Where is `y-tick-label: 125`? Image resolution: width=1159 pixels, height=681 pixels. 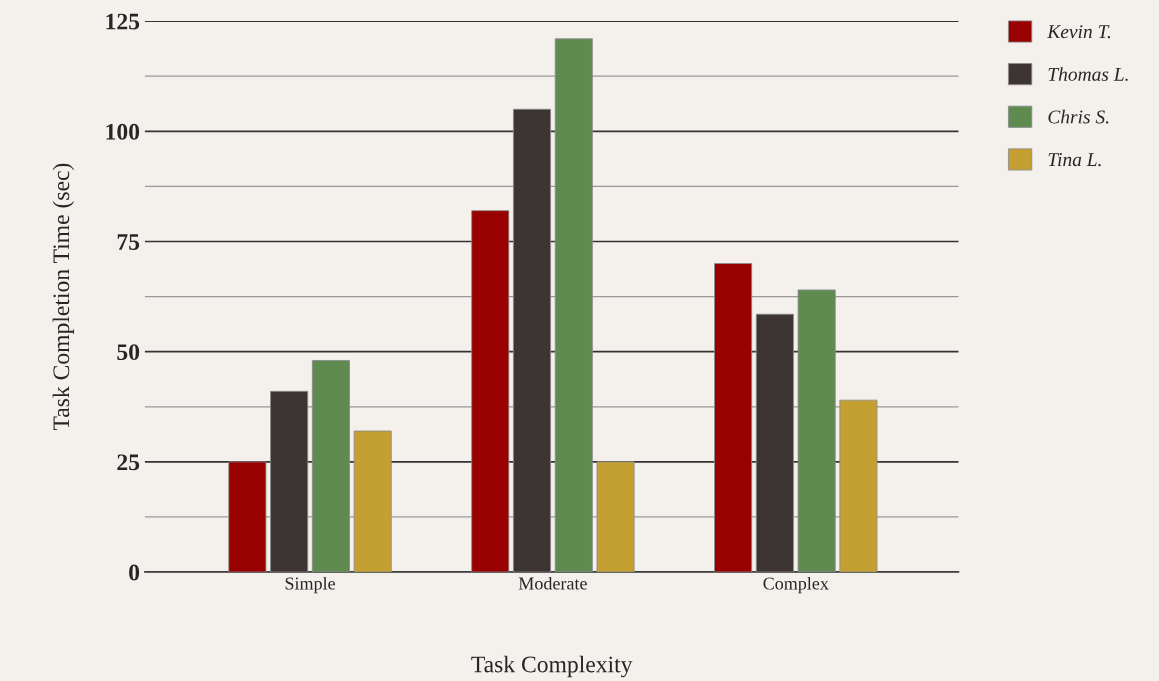 y-tick-label: 125 is located at coordinates (123, 21).